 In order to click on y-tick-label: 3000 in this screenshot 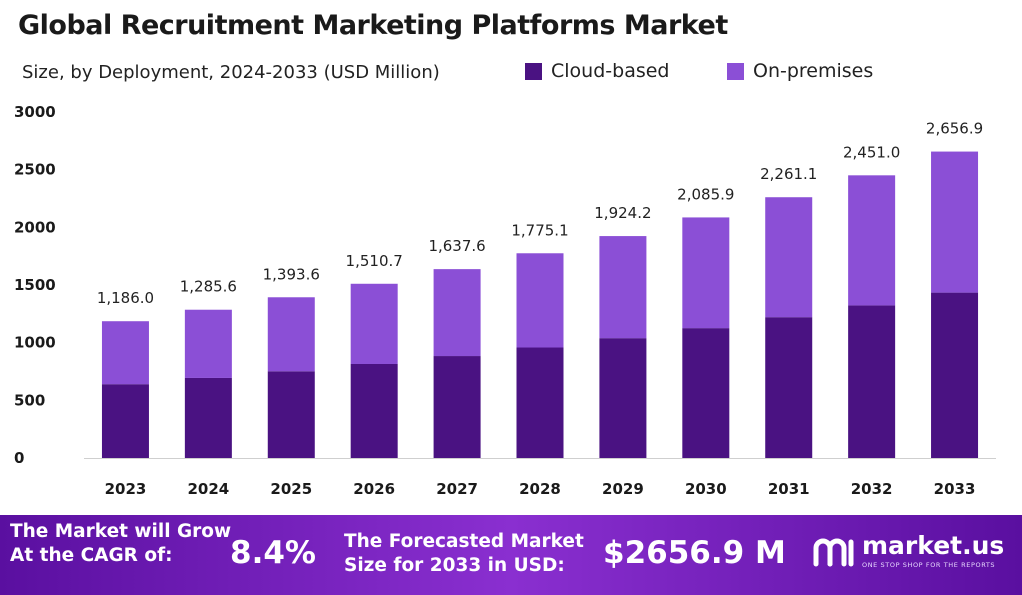, I will do `click(35, 112)`.